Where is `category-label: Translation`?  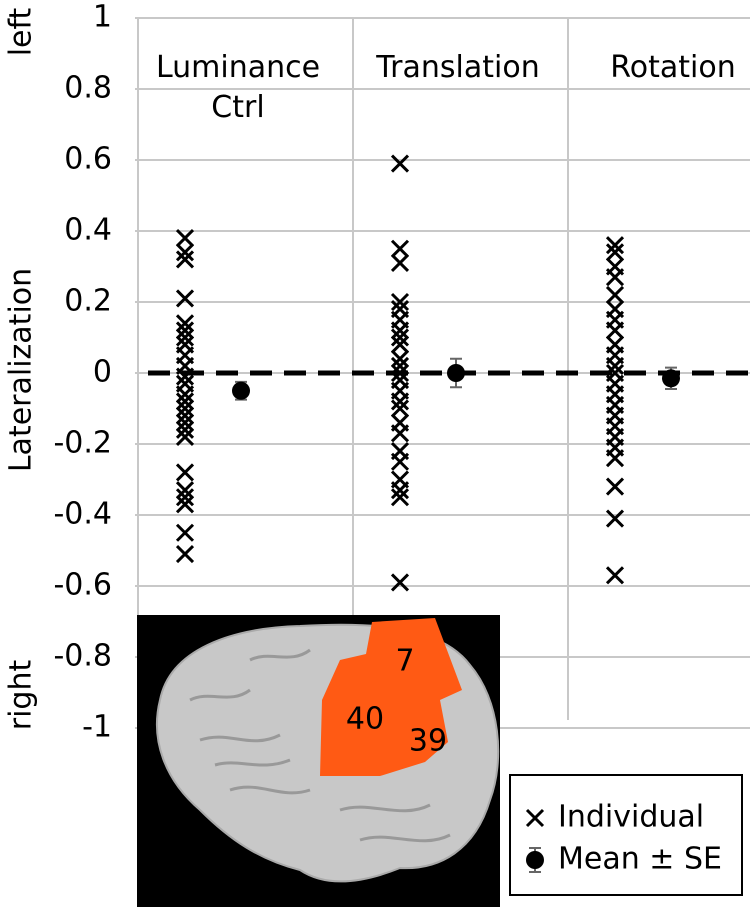 category-label: Translation is located at coordinates (458, 67).